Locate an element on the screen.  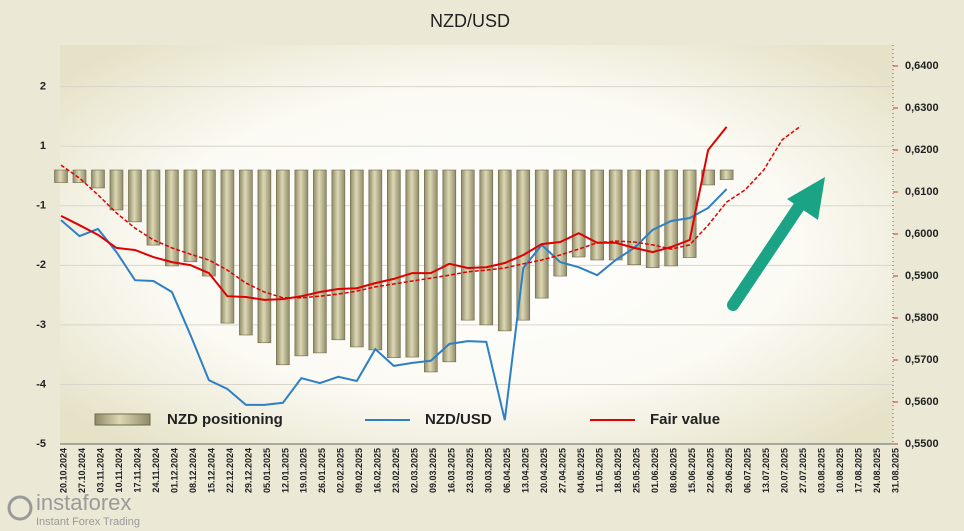
x-tick-label: 31.08.2025 is located at coordinates (895, 470).